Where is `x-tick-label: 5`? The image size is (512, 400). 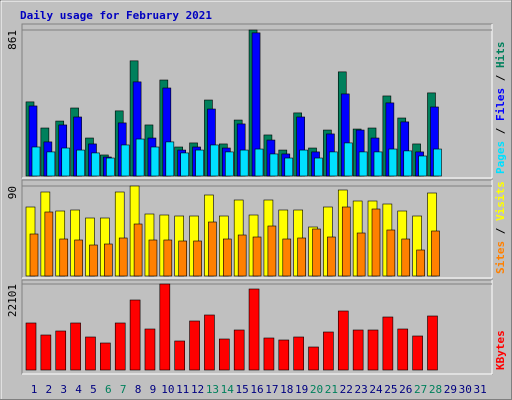 x-tick-label: 5 is located at coordinates (93, 389).